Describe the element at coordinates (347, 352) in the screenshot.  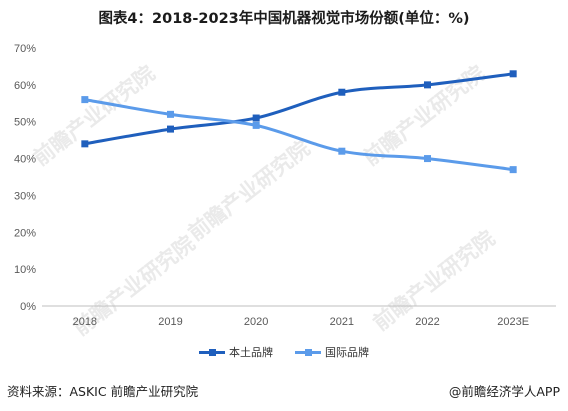
I see `legend-label-international: 国际品牌` at that location.